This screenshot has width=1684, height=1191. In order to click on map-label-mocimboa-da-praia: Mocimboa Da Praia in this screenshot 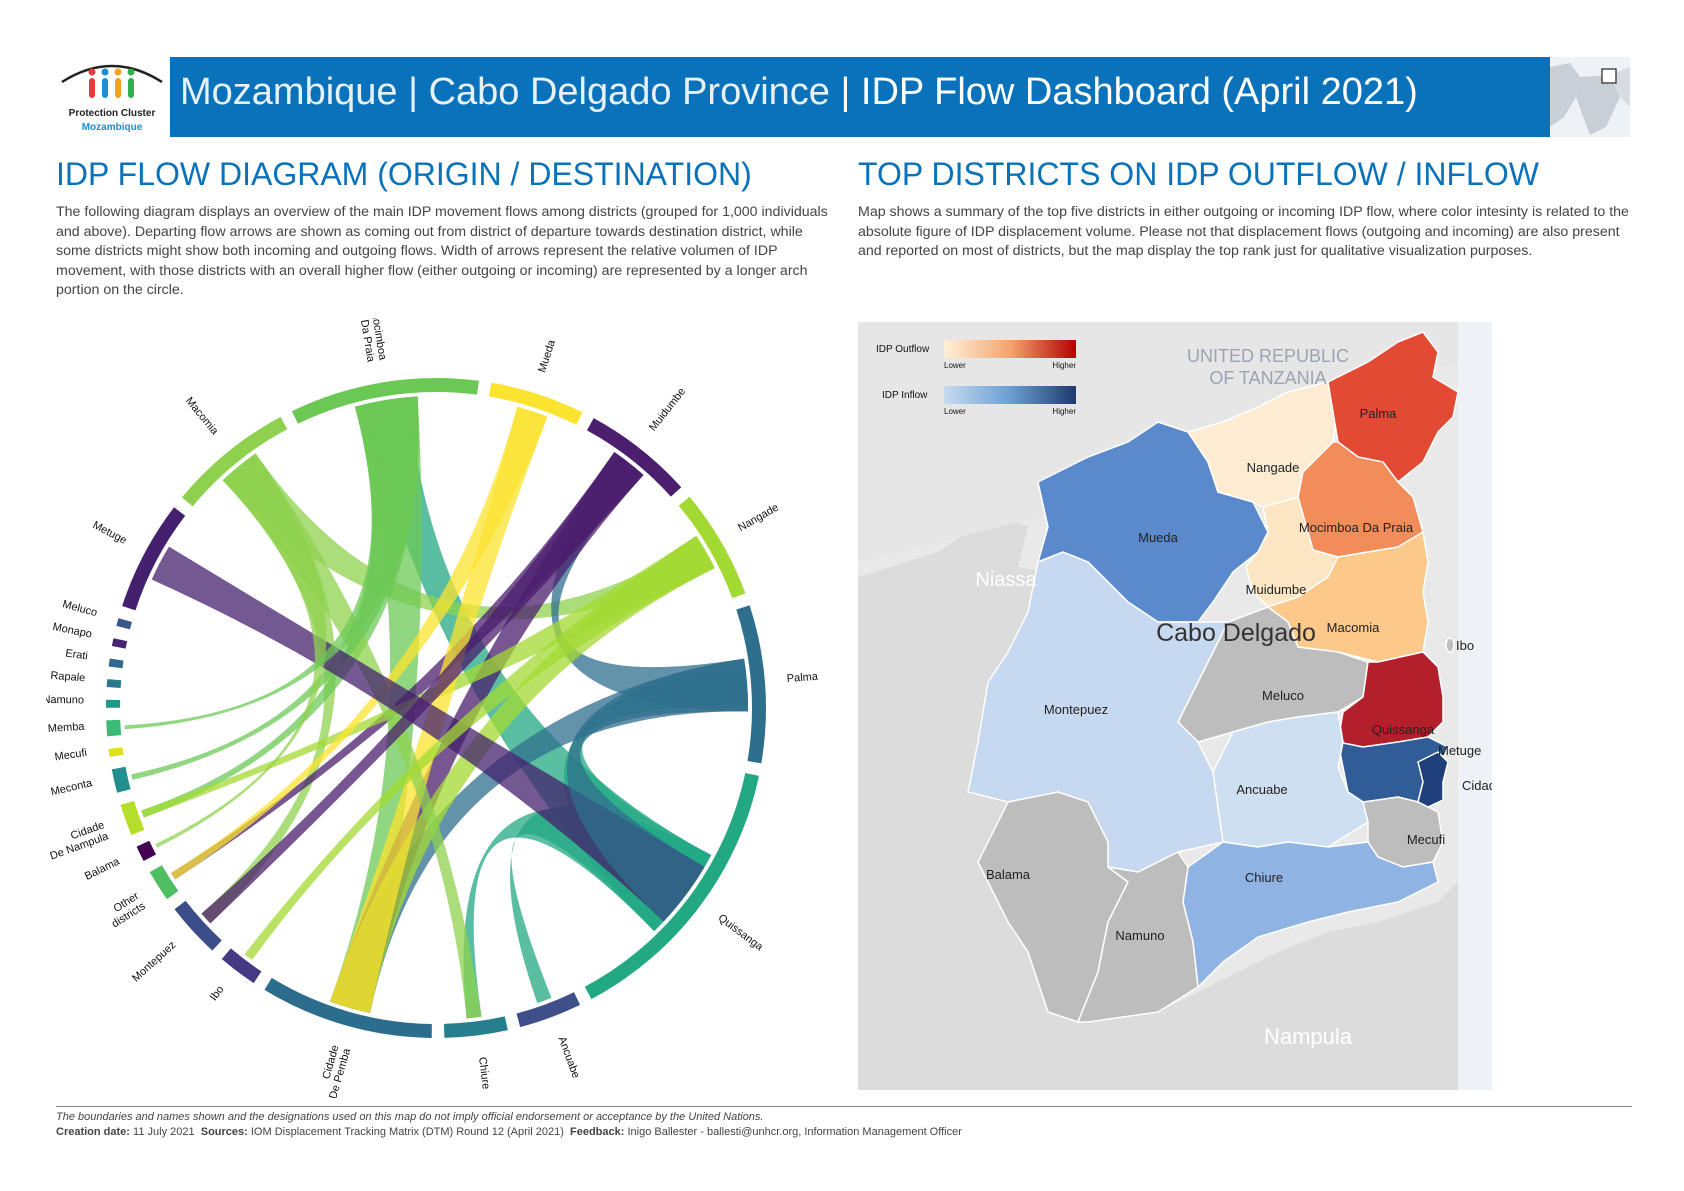, I will do `click(1356, 527)`.